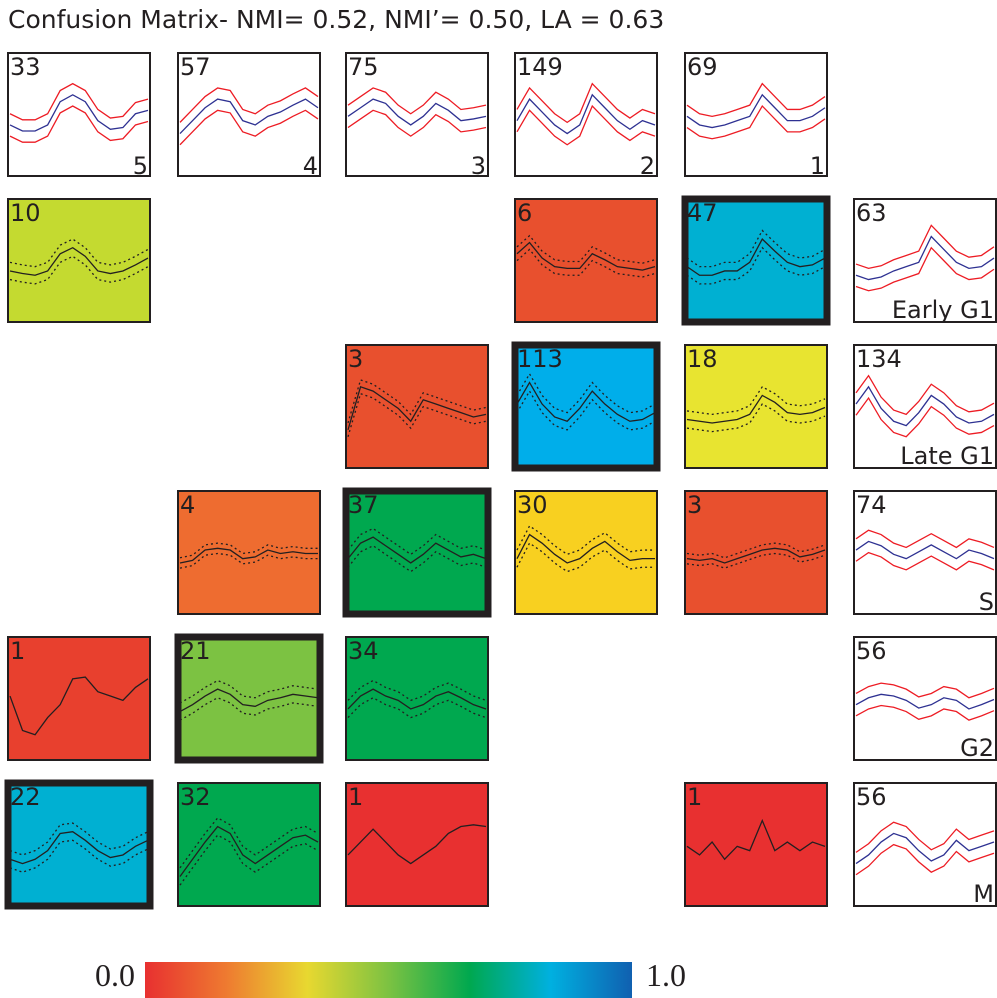 The height and width of the screenshot is (998, 997). What do you see at coordinates (540, 67) in the screenshot?
I see `count-label: 149` at bounding box center [540, 67].